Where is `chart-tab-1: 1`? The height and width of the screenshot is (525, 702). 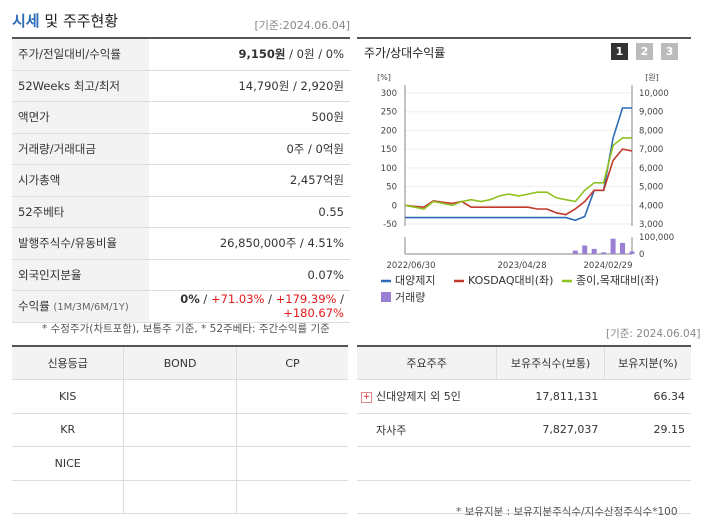 chart-tab-1: 1 is located at coordinates (619, 51).